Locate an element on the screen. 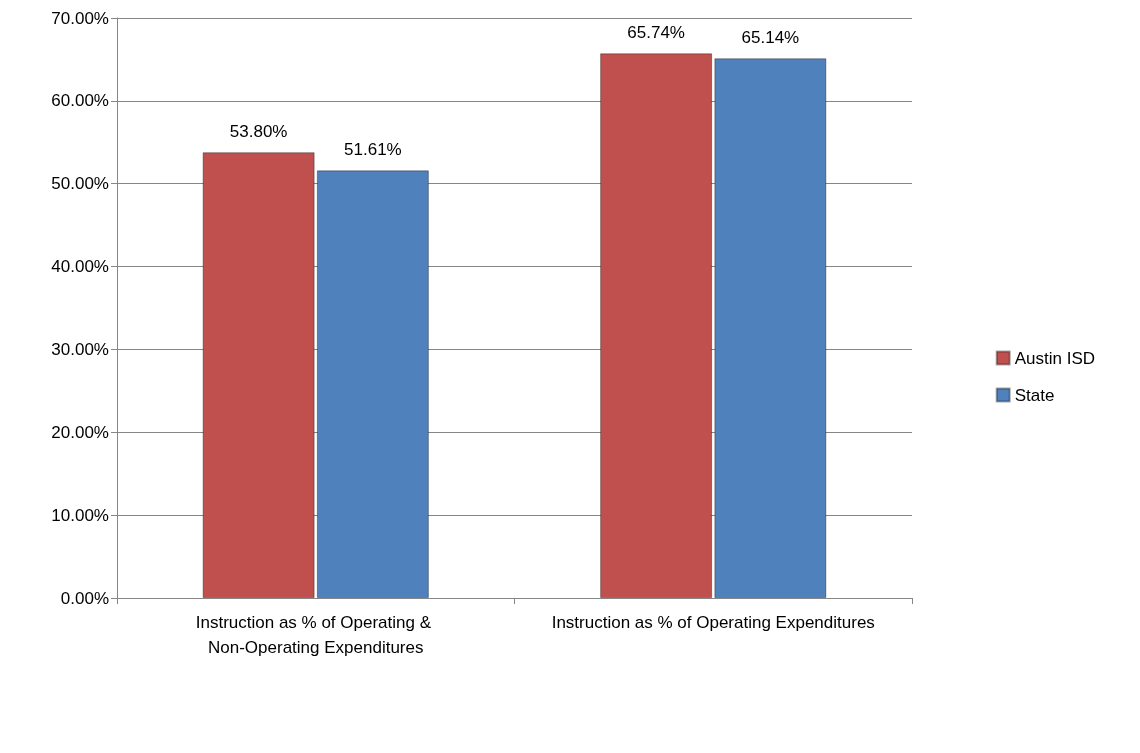 This screenshot has height=753, width=1140. x-tick-label: Instruction as % of Operating & Non-Operating Expenditures is located at coordinates (315, 635).